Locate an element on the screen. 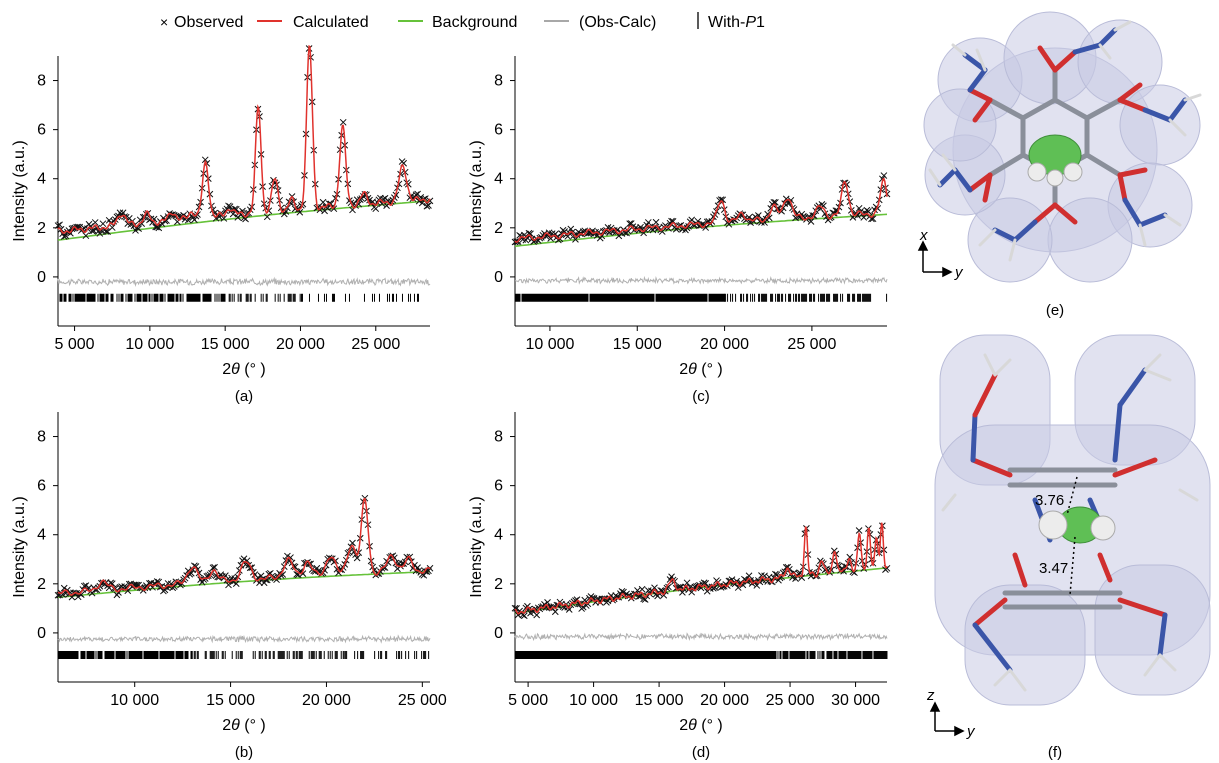 This screenshot has width=1219, height=763. distance-markers is located at coordinates (1072, 536).